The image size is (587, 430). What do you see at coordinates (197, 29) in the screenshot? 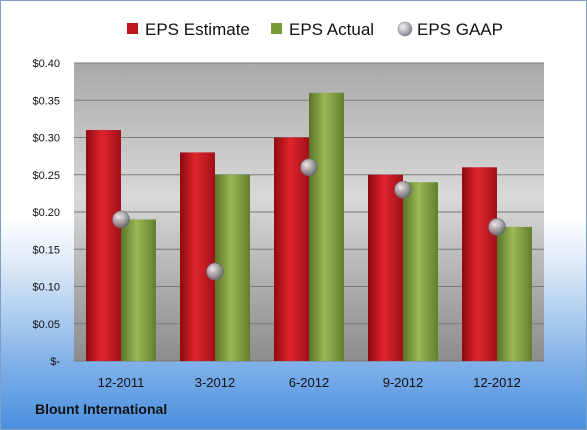
I see `legend-label: EPS Estimate` at bounding box center [197, 29].